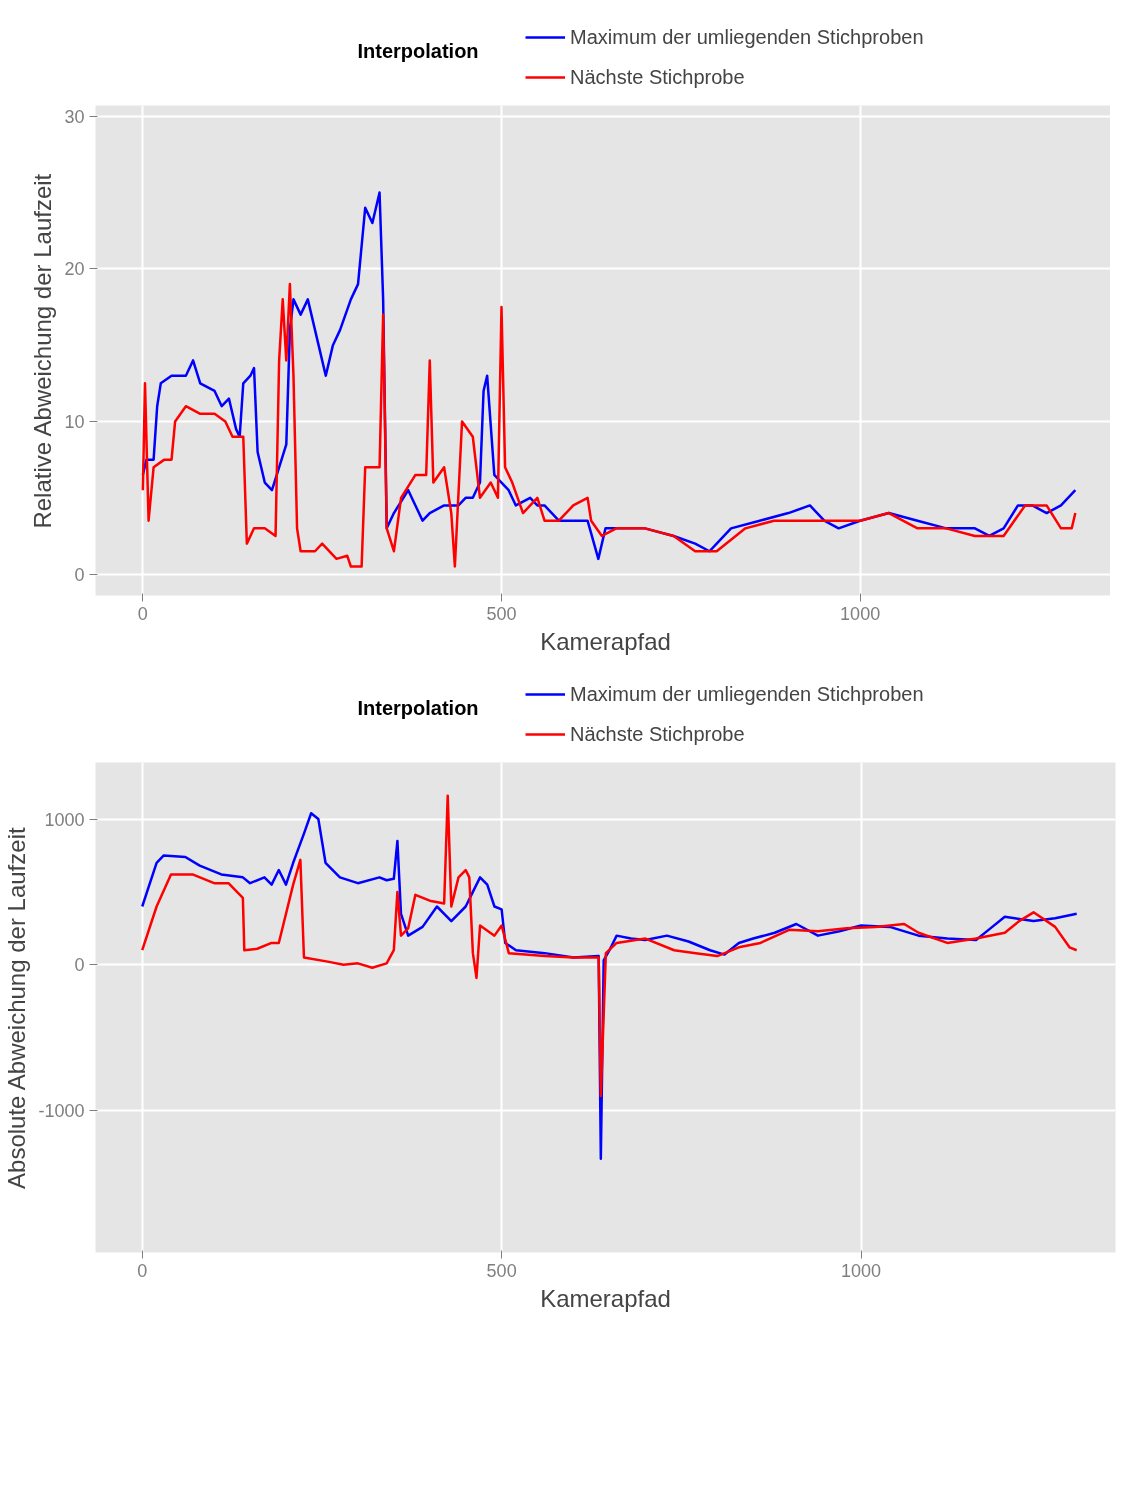  I want to click on y-tick-label: 10, so click(74, 421).